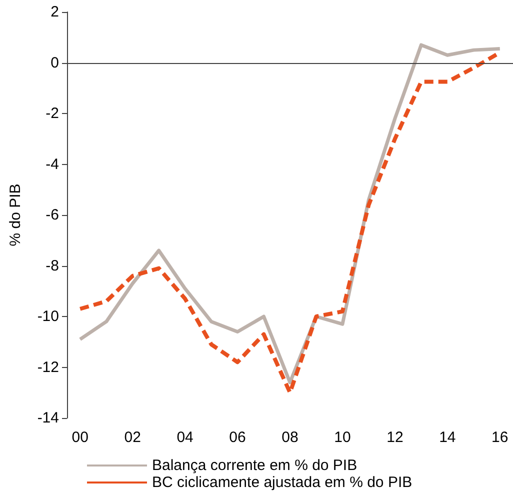 This screenshot has height=499, width=513. I want to click on y-tick-label: 2, so click(54, 12).